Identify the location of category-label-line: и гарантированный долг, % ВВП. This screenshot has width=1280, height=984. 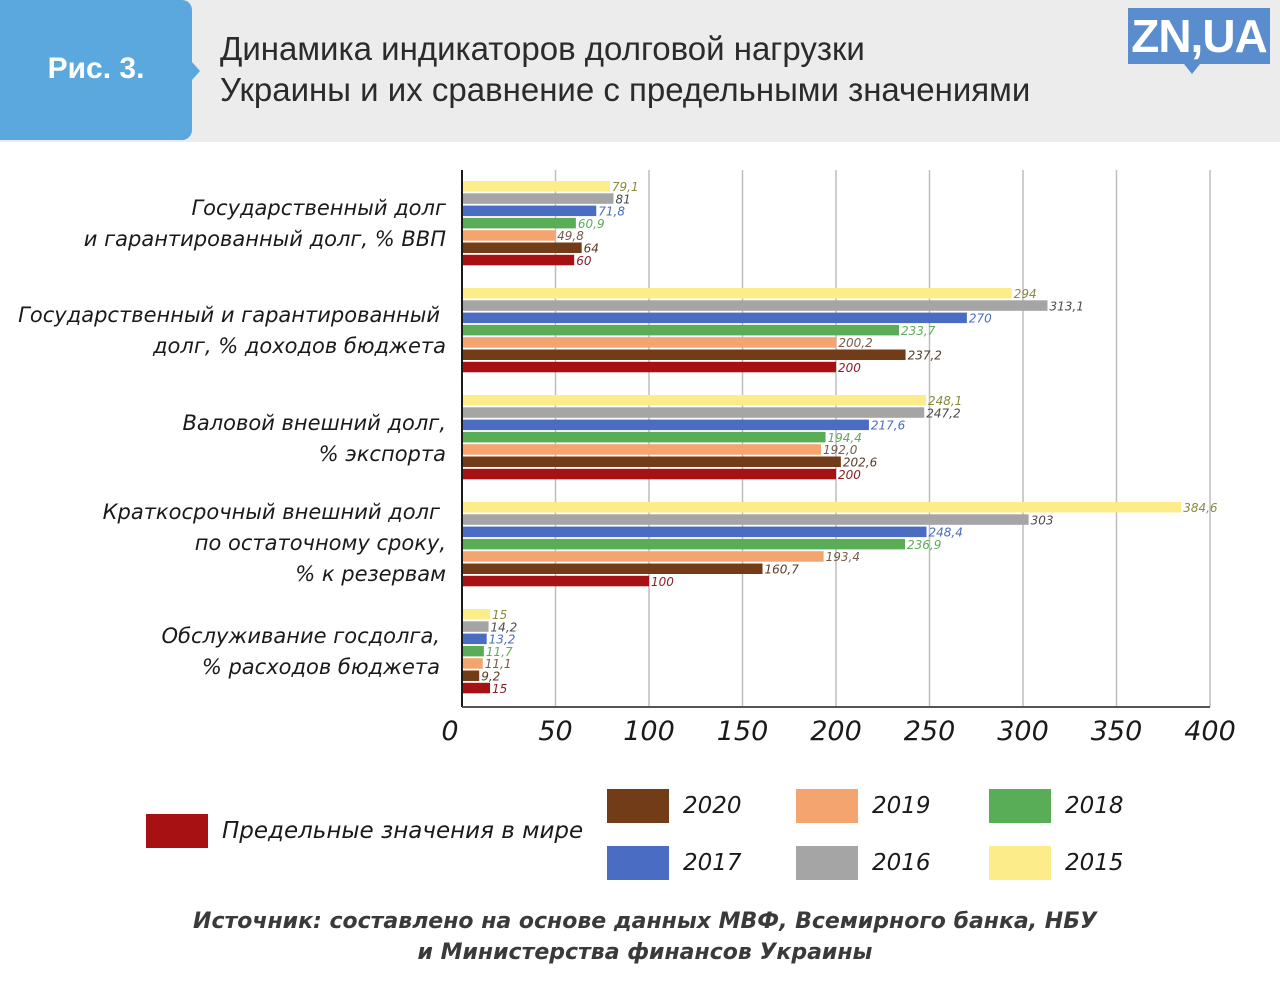
(264, 239).